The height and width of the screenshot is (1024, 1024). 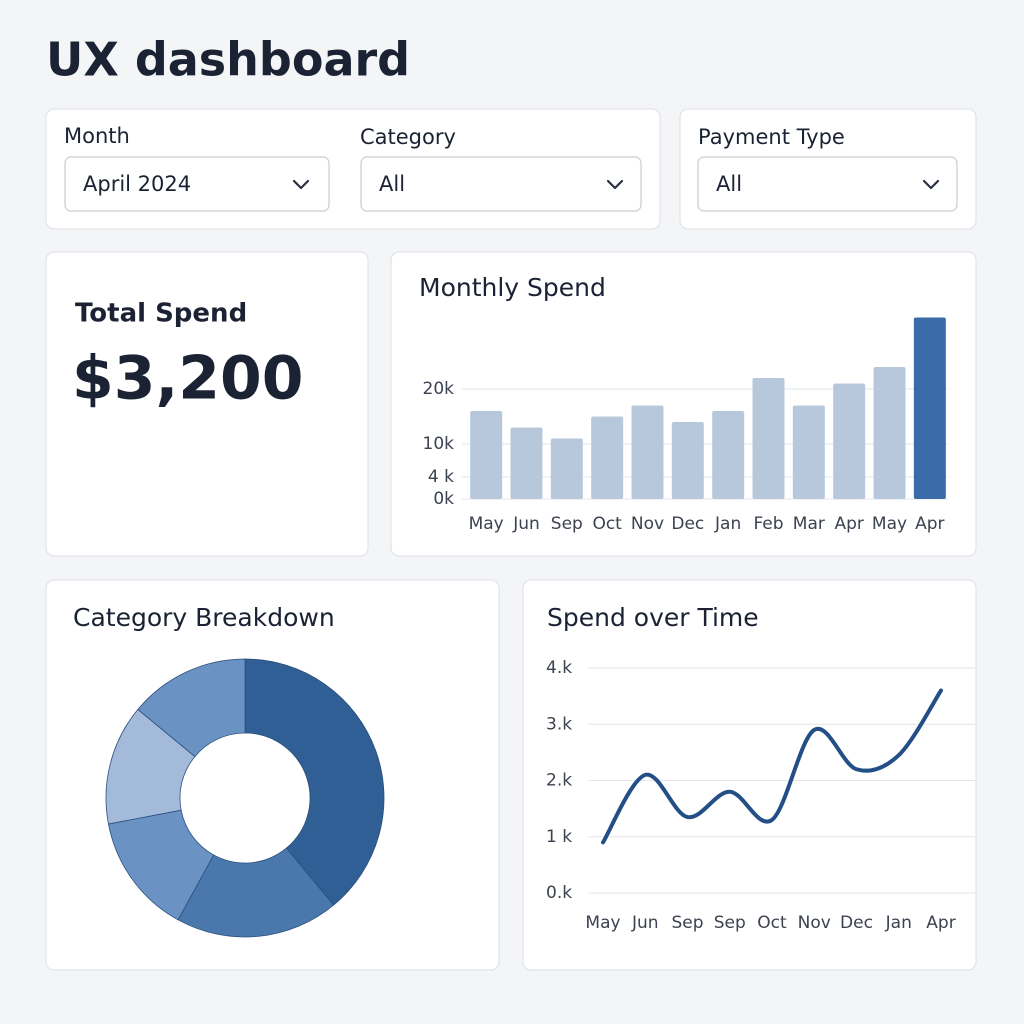 What do you see at coordinates (559, 837) in the screenshot?
I see `y-tick-label: 1 k` at bounding box center [559, 837].